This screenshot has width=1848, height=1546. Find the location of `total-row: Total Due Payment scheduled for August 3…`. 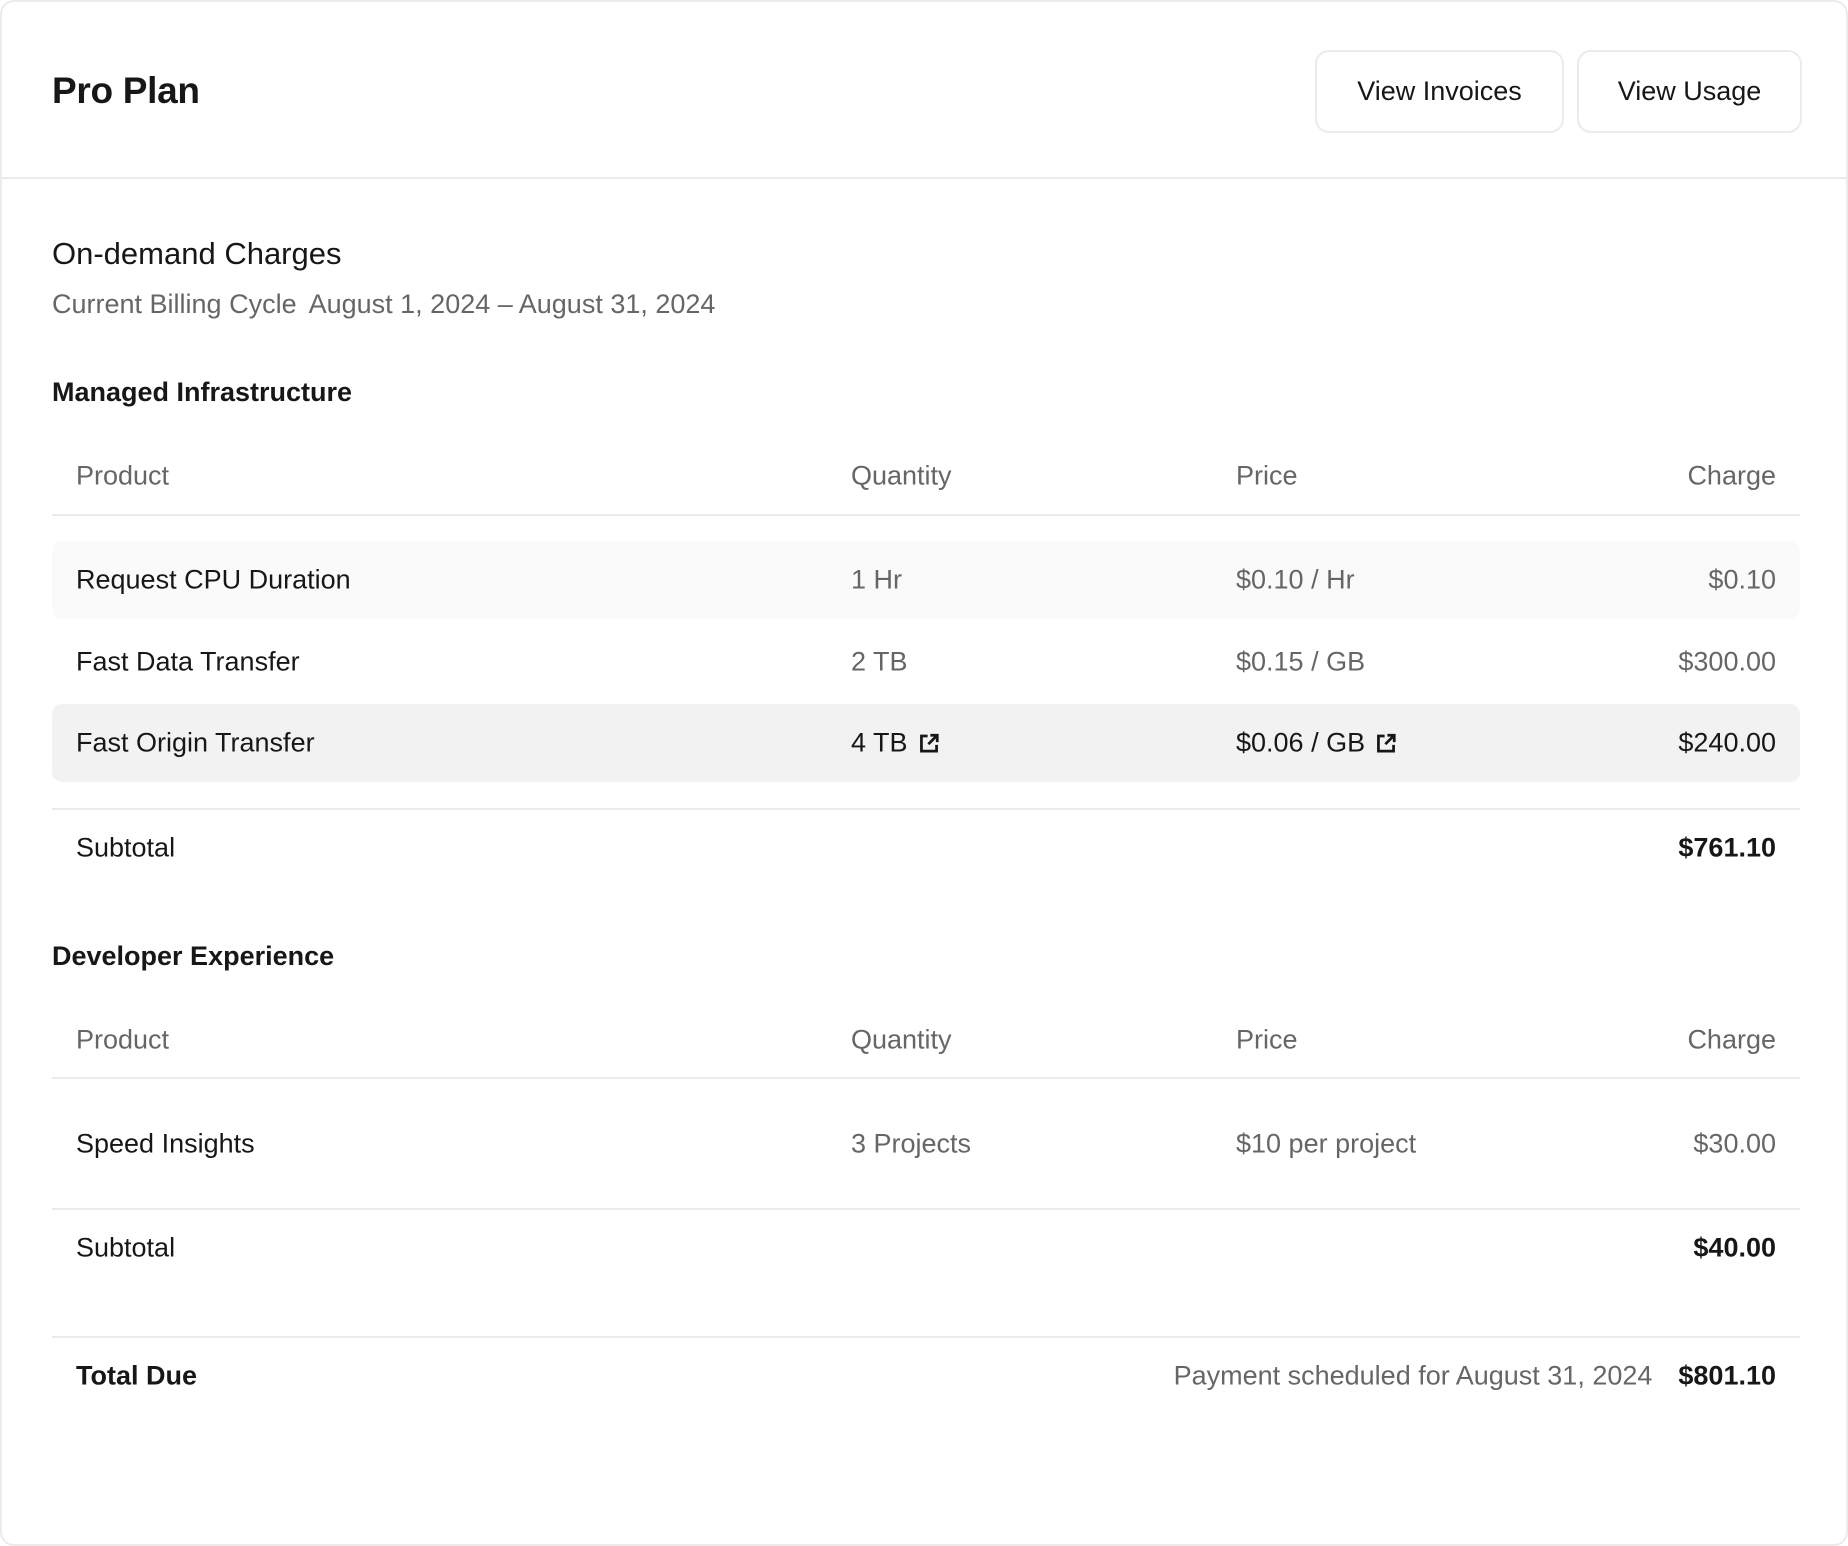

total-row: Total Due Payment scheduled for August 3… is located at coordinates (926, 1376).